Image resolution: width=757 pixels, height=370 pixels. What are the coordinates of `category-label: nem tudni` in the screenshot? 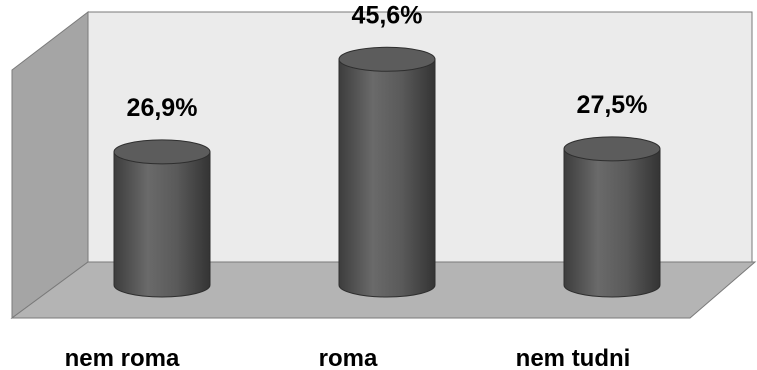 It's located at (573, 357).